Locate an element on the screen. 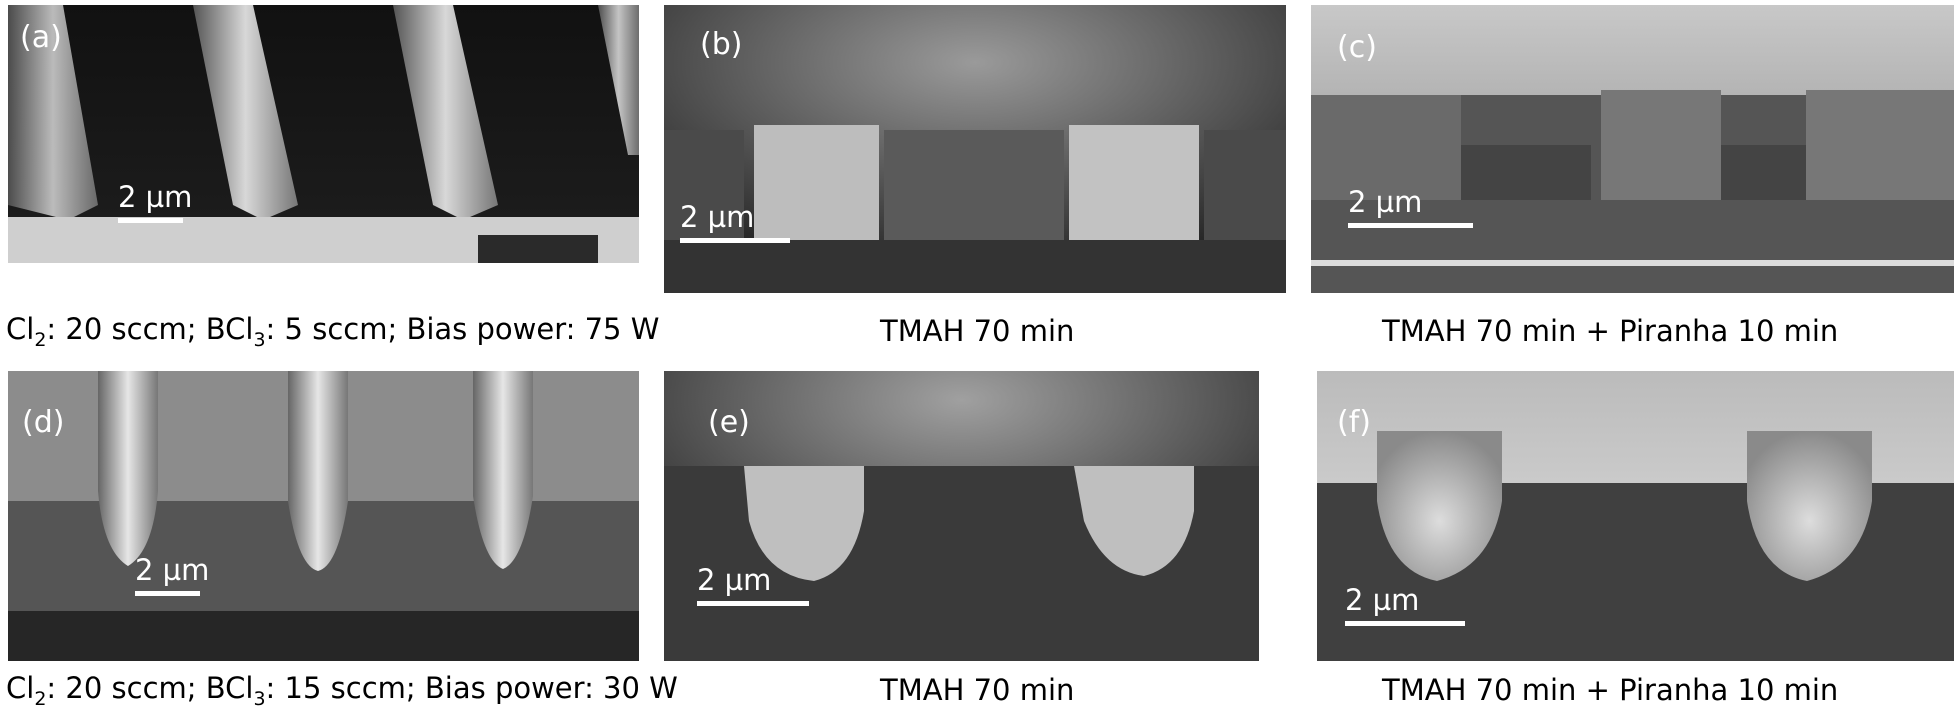 This screenshot has width=1954, height=718. sem-micrograph-a is located at coordinates (323, 134).